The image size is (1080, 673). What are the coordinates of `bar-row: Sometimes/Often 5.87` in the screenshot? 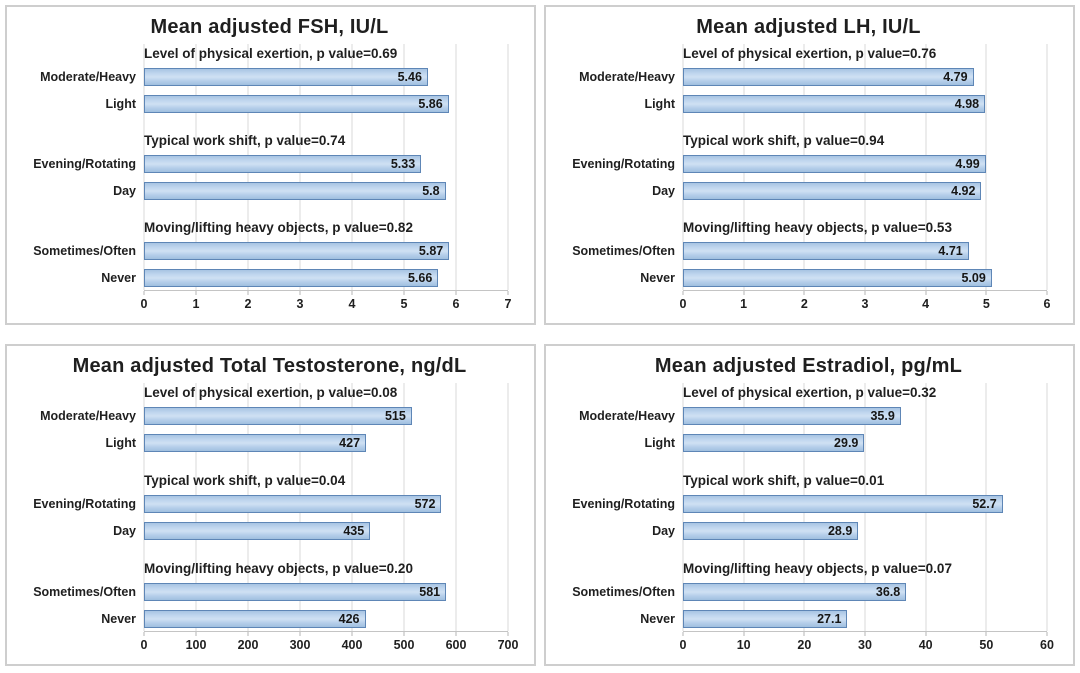 It's located at (260, 250).